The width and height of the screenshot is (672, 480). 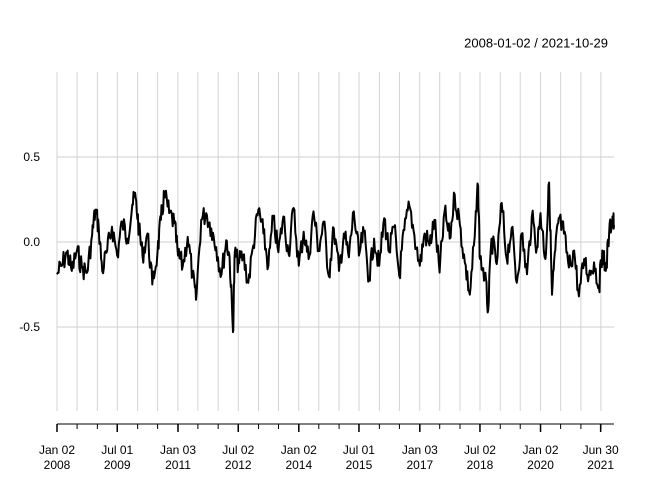 I want to click on y-tick-label: 0.0, so click(x=31, y=242).